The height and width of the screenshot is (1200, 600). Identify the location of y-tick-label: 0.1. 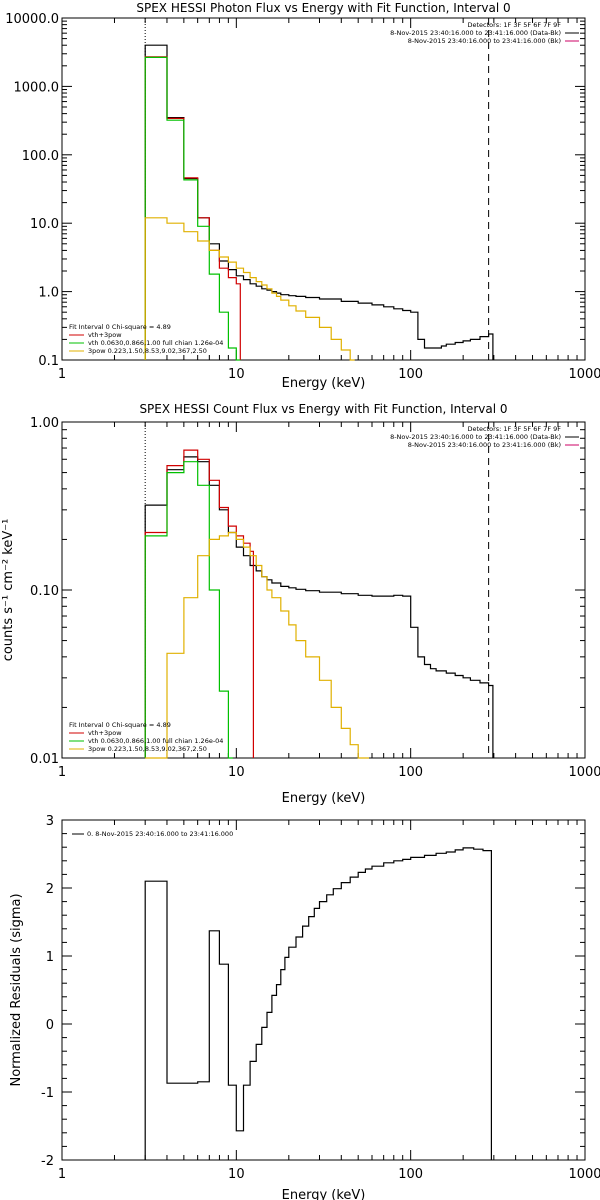
(48, 361).